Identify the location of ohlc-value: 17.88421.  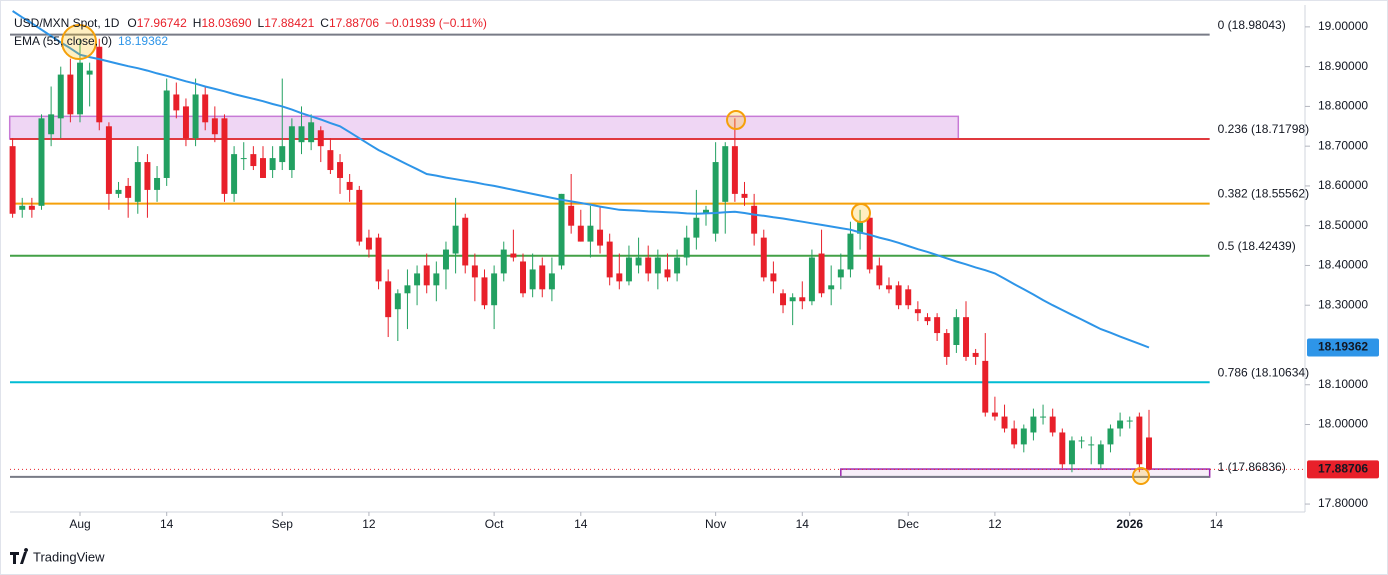
(289, 23).